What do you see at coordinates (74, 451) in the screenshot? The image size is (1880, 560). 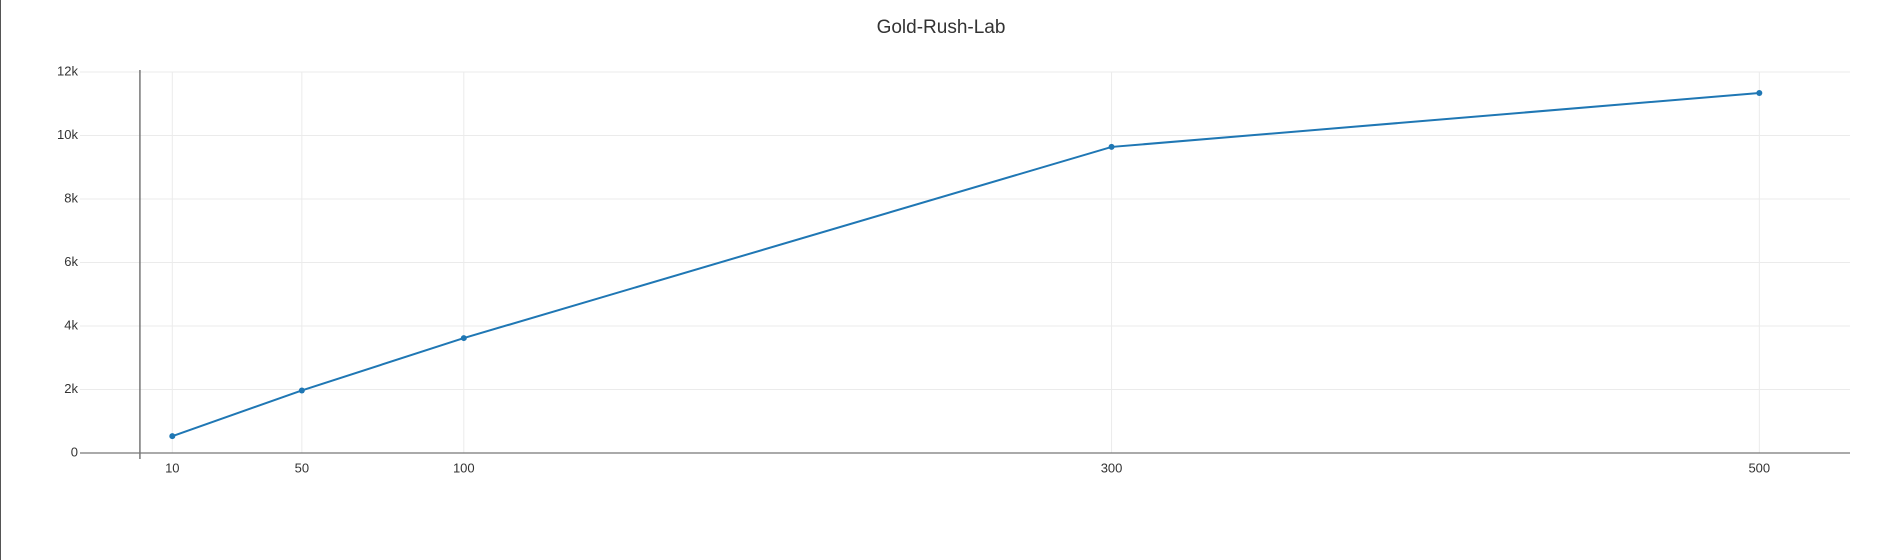 I see `y-tick-label: 0` at bounding box center [74, 451].